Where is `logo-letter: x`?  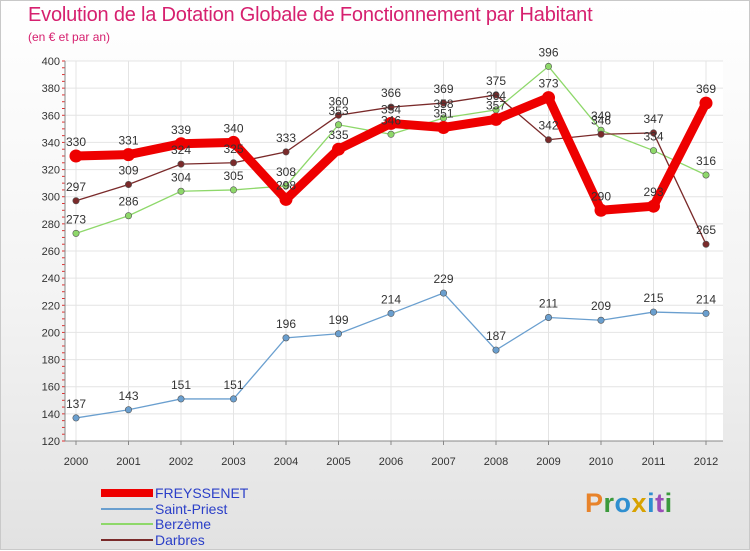 logo-letter: x is located at coordinates (639, 503).